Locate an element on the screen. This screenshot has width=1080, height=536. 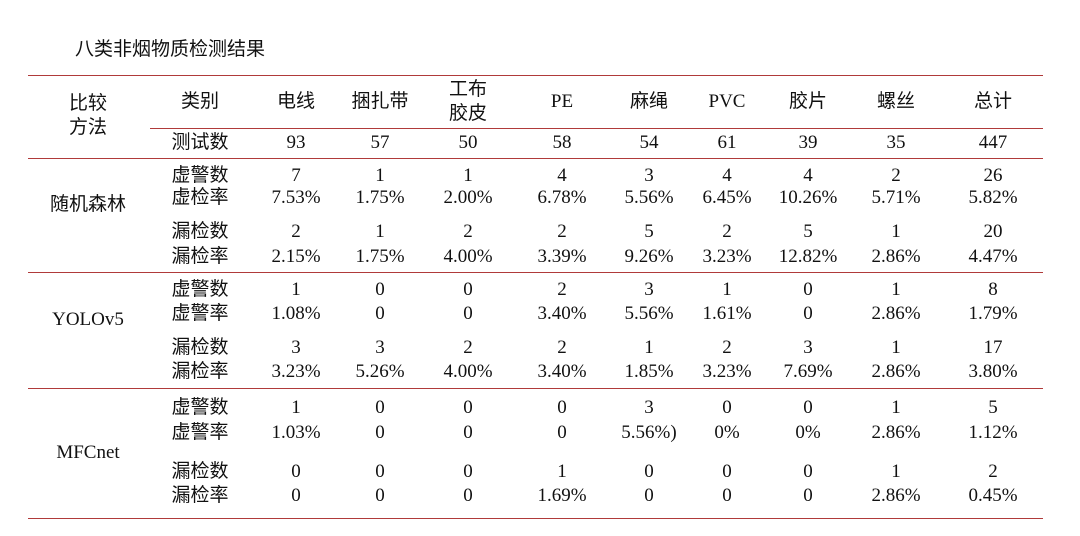
cell: 5.56%) is located at coordinates (649, 432).